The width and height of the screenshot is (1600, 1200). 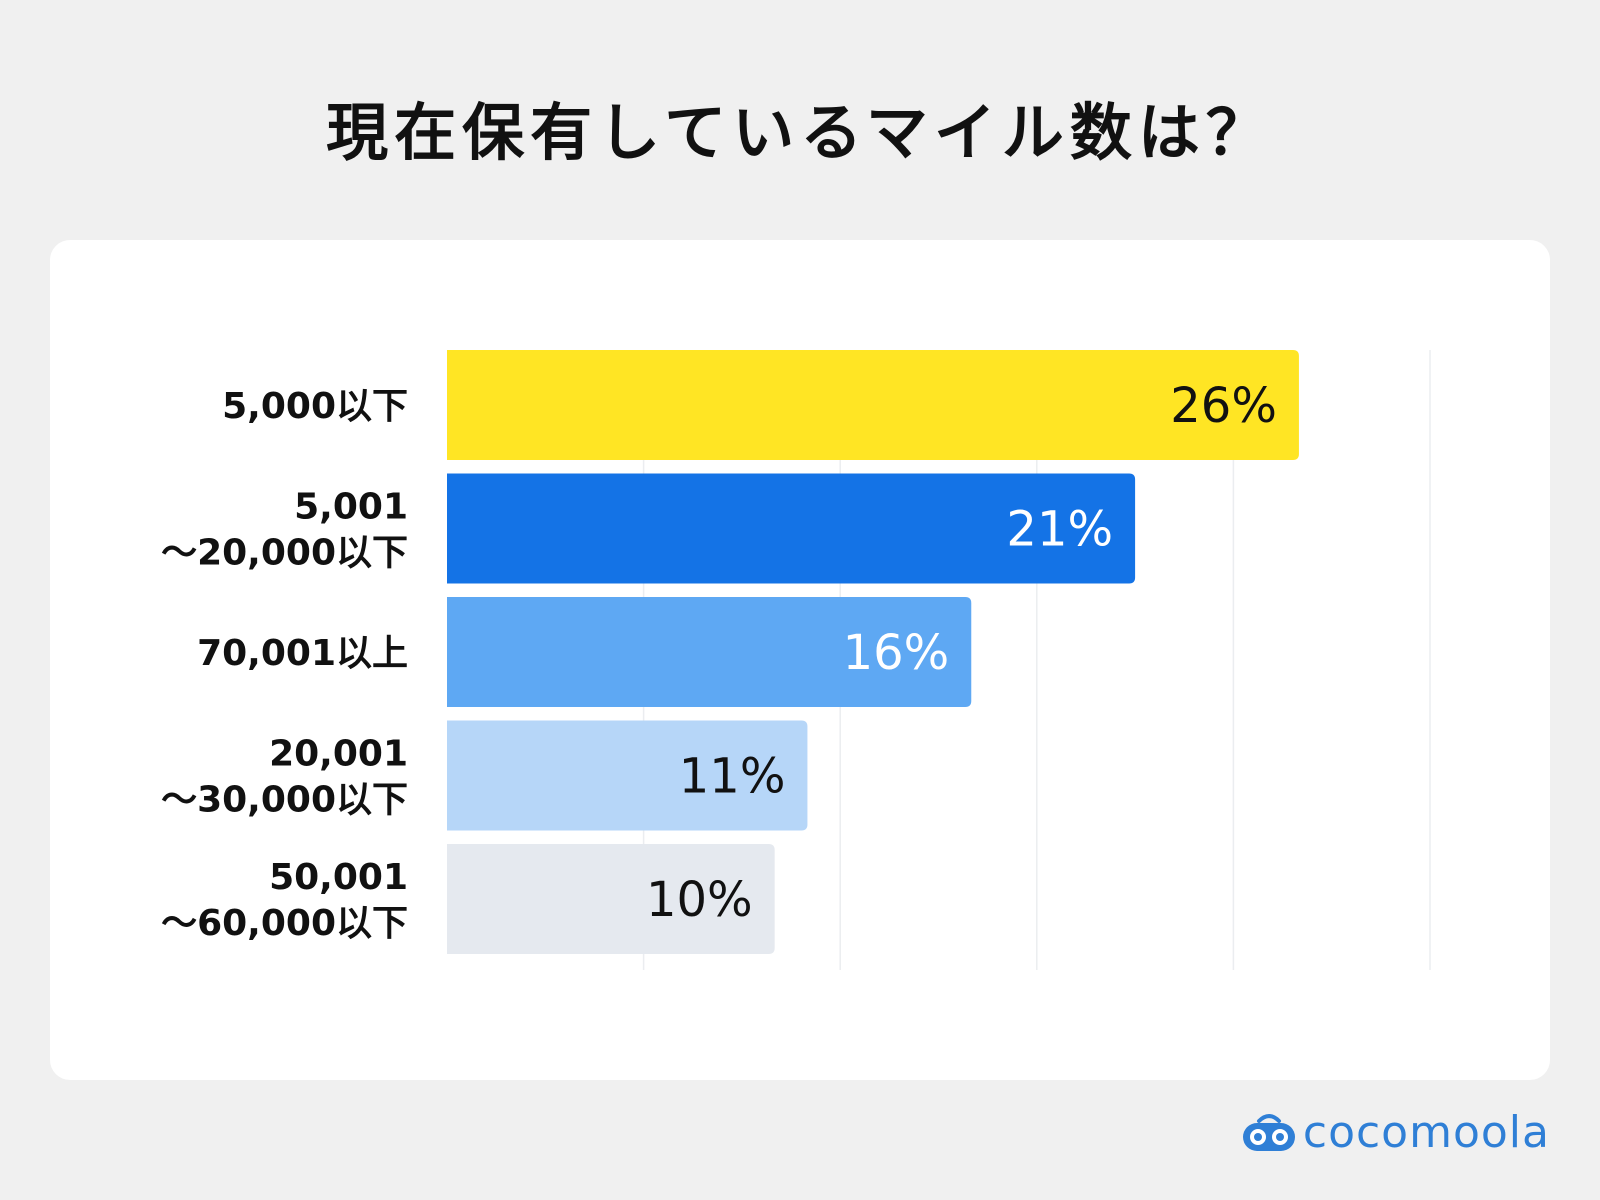 What do you see at coordinates (1426, 1132) in the screenshot?
I see `brand-name: cocomoola` at bounding box center [1426, 1132].